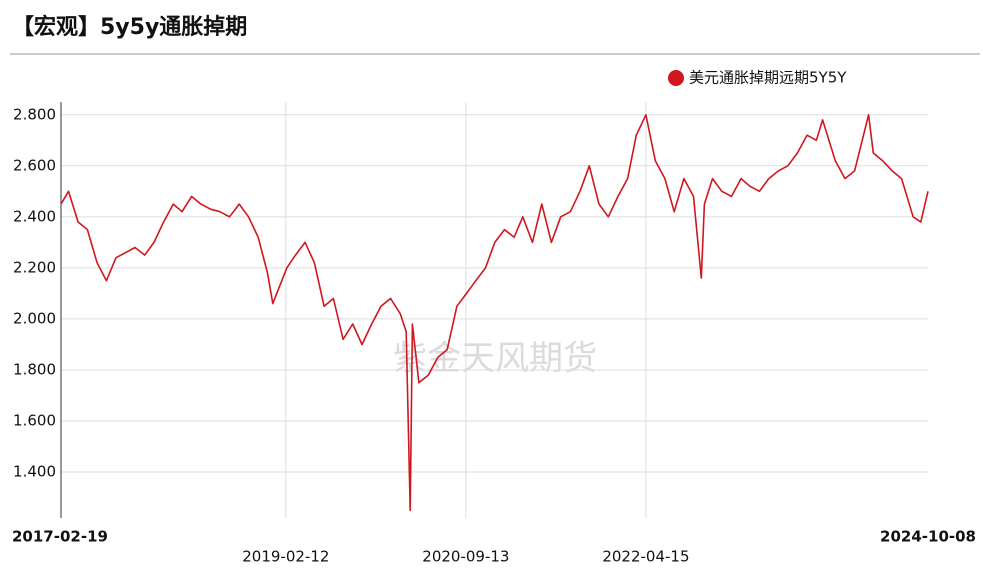 The image size is (983, 573). What do you see at coordinates (34, 318) in the screenshot?
I see `y-tick-label: 2.000` at bounding box center [34, 318].